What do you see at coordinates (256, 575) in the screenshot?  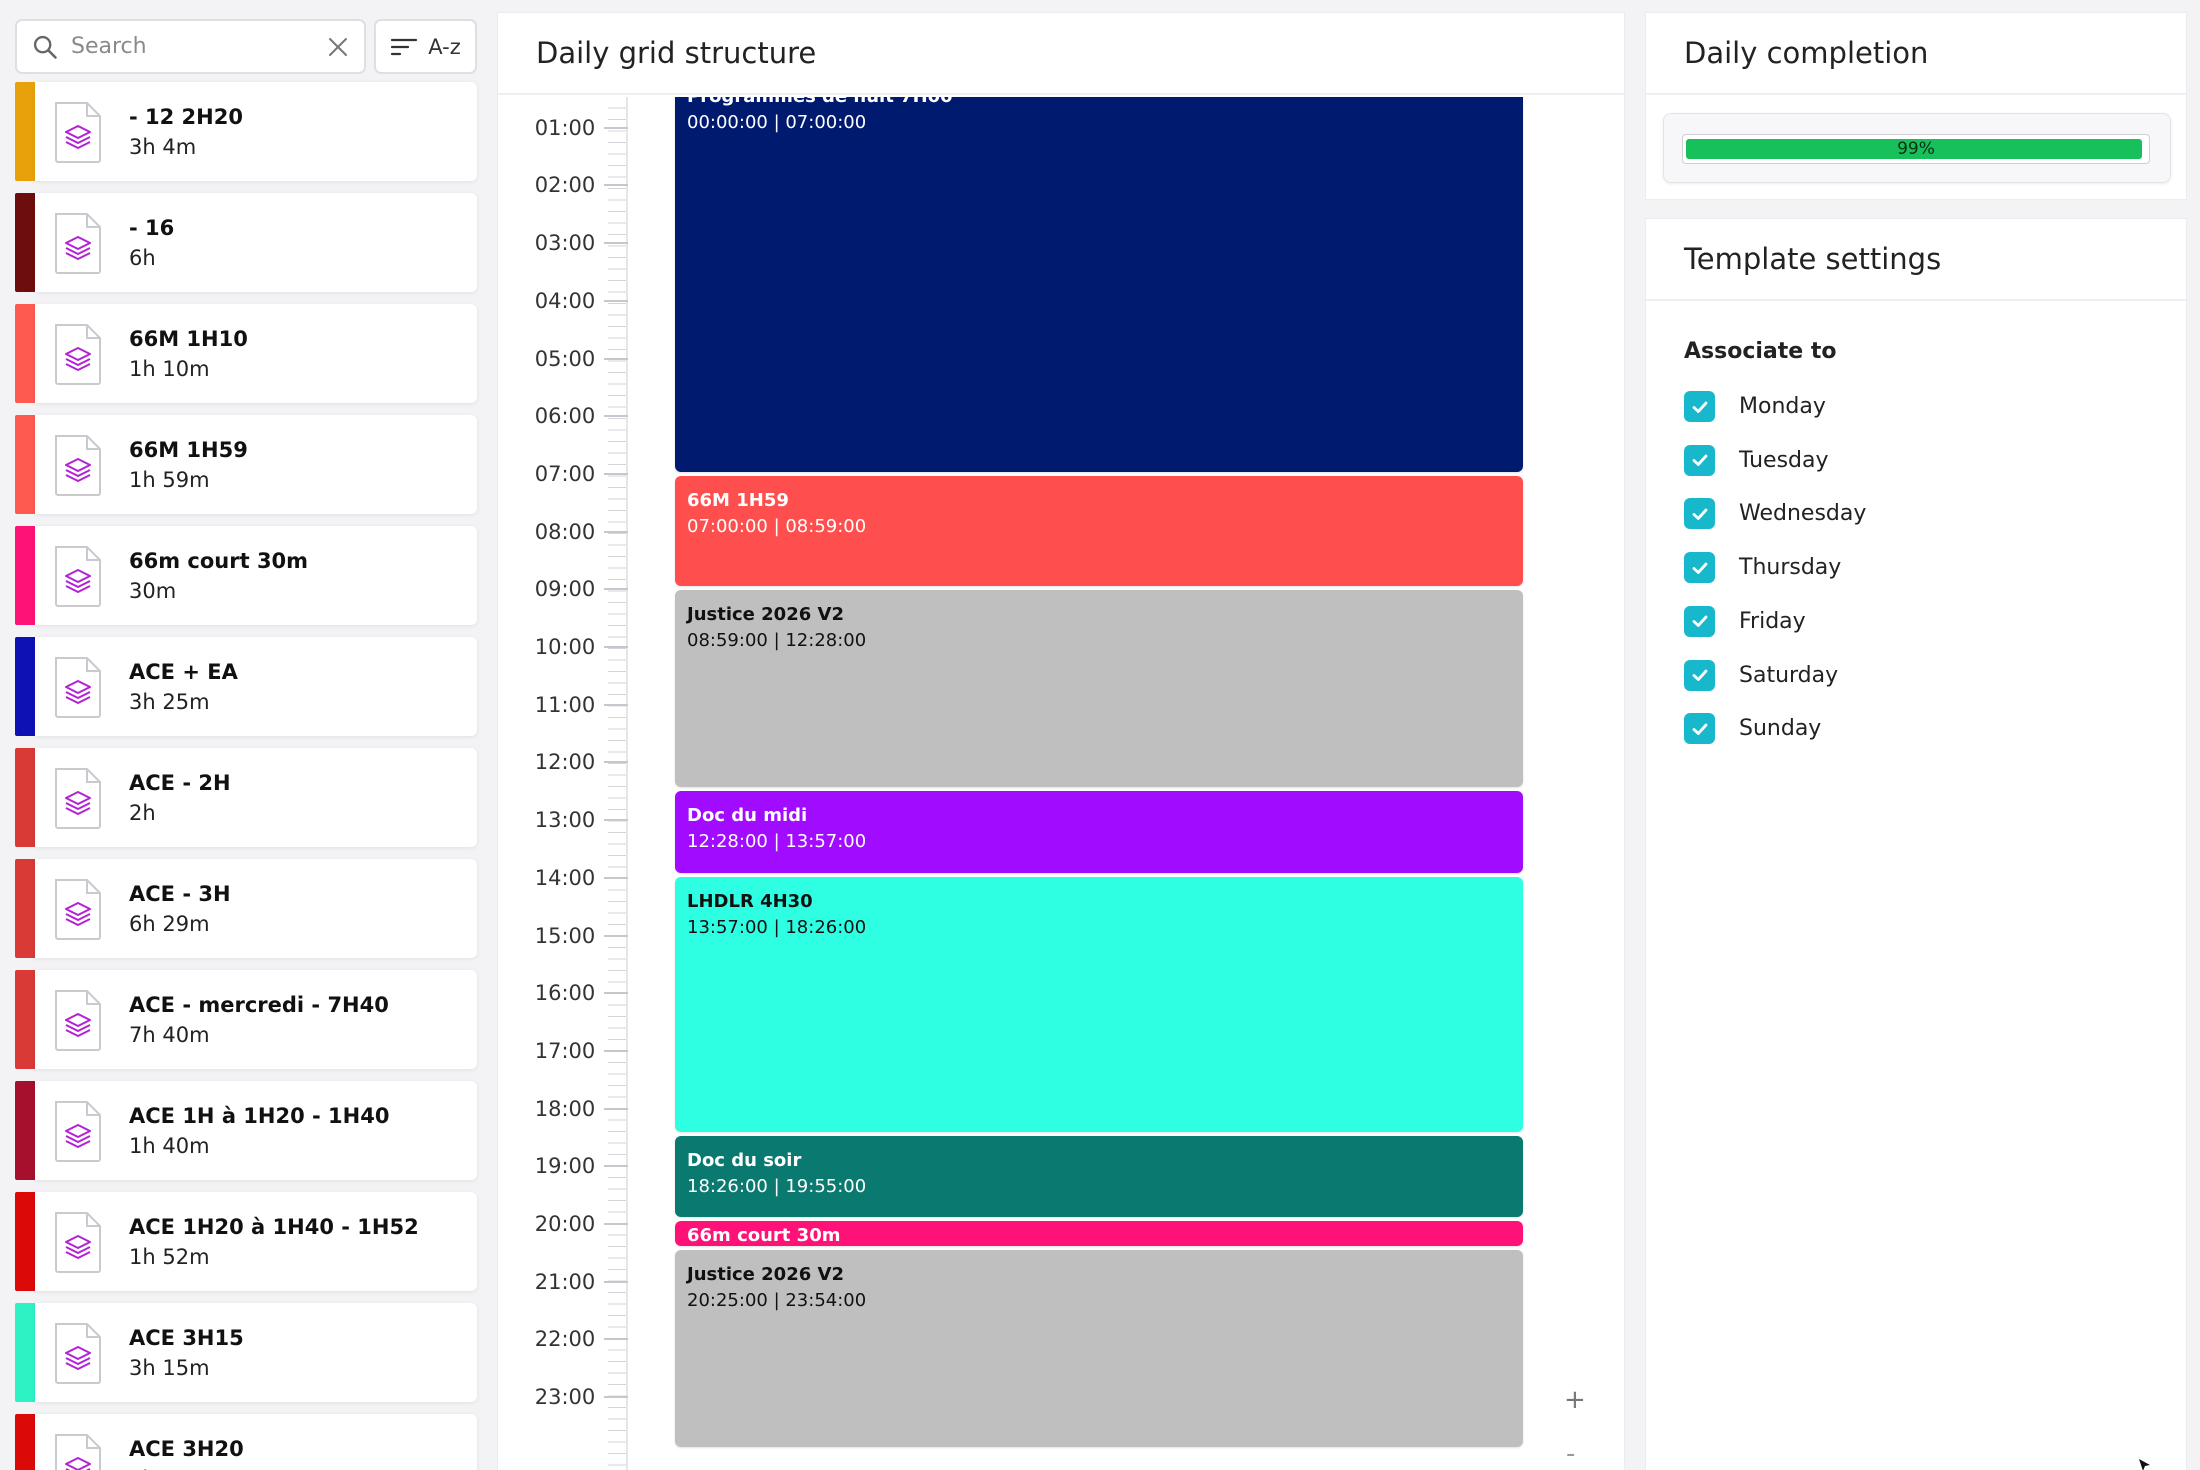 I see `list-item-card: 66m court 30m 30m` at bounding box center [256, 575].